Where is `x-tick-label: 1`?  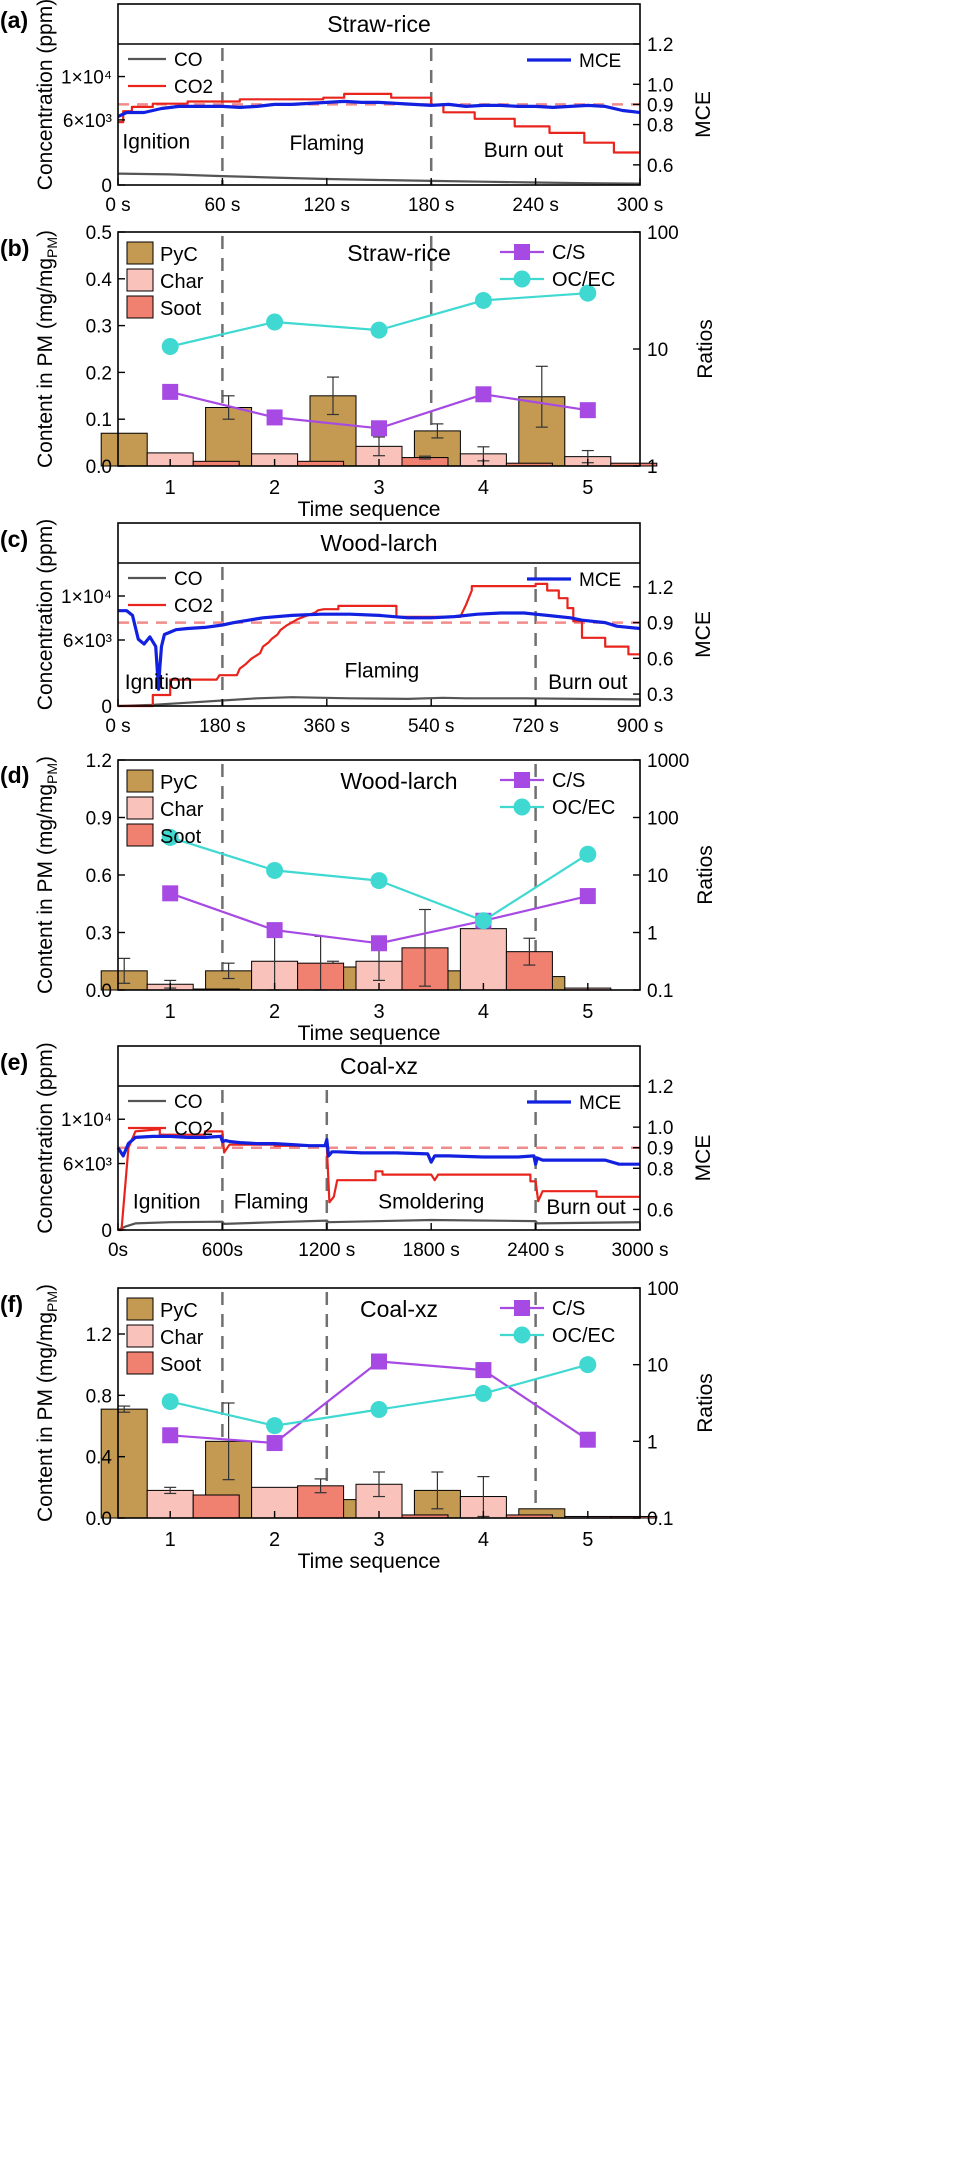
x-tick-label: 1 is located at coordinates (170, 1012).